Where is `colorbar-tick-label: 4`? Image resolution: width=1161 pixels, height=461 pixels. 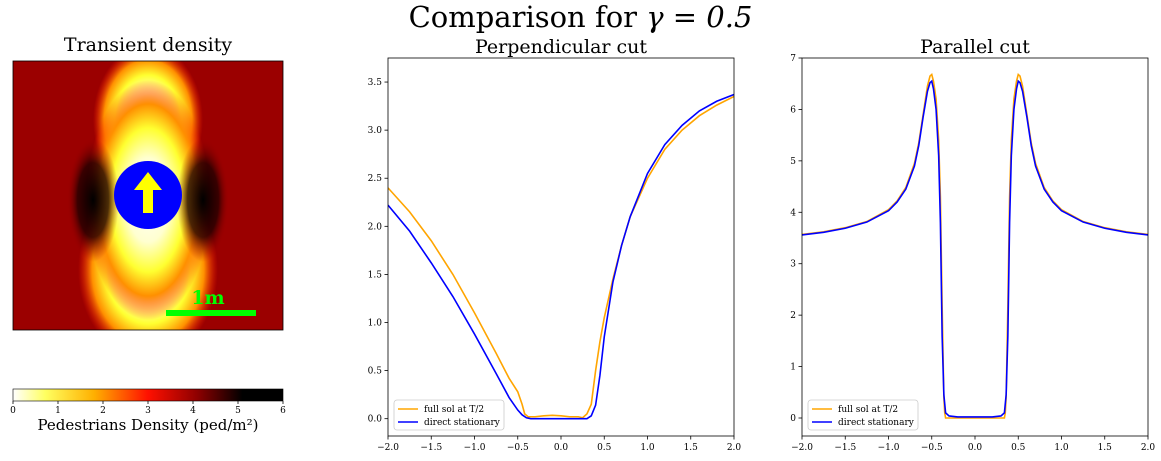
colorbar-tick-label: 4 is located at coordinates (193, 411).